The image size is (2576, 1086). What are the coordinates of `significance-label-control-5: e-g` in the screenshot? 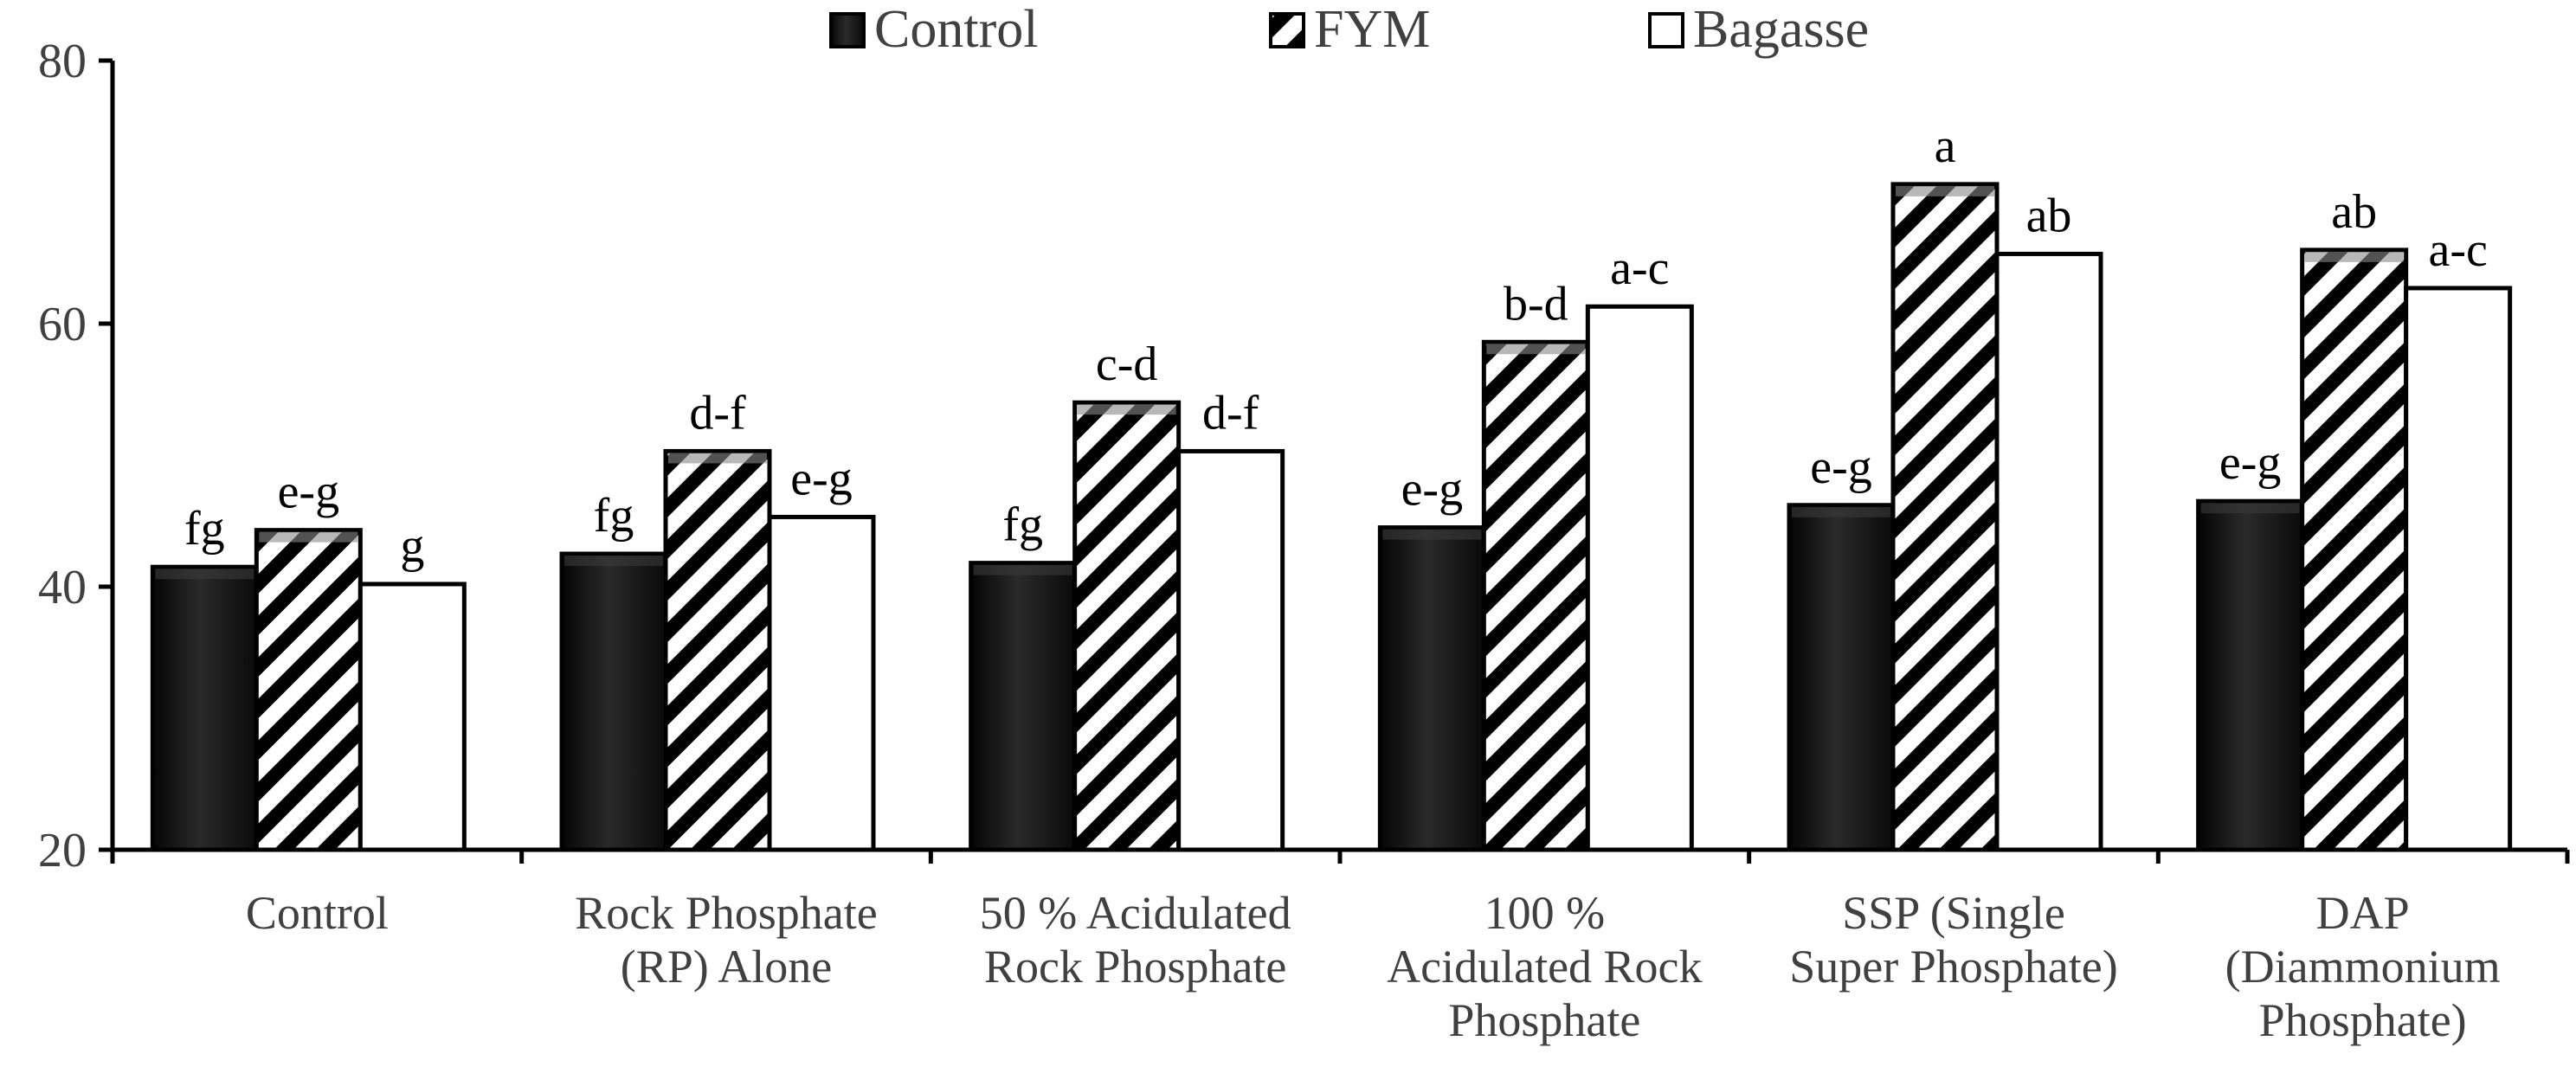 It's located at (2250, 463).